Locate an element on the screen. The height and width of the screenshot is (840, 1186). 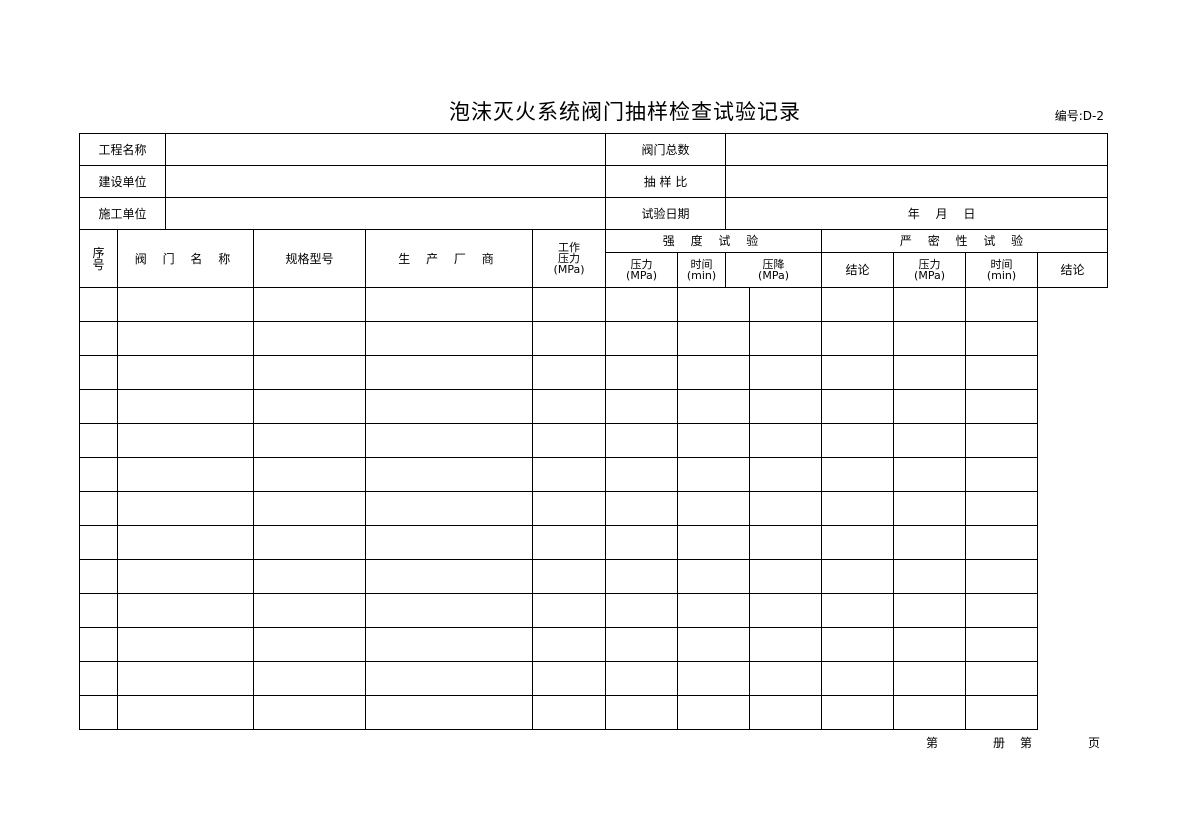
valve-total-field is located at coordinates (917, 149).